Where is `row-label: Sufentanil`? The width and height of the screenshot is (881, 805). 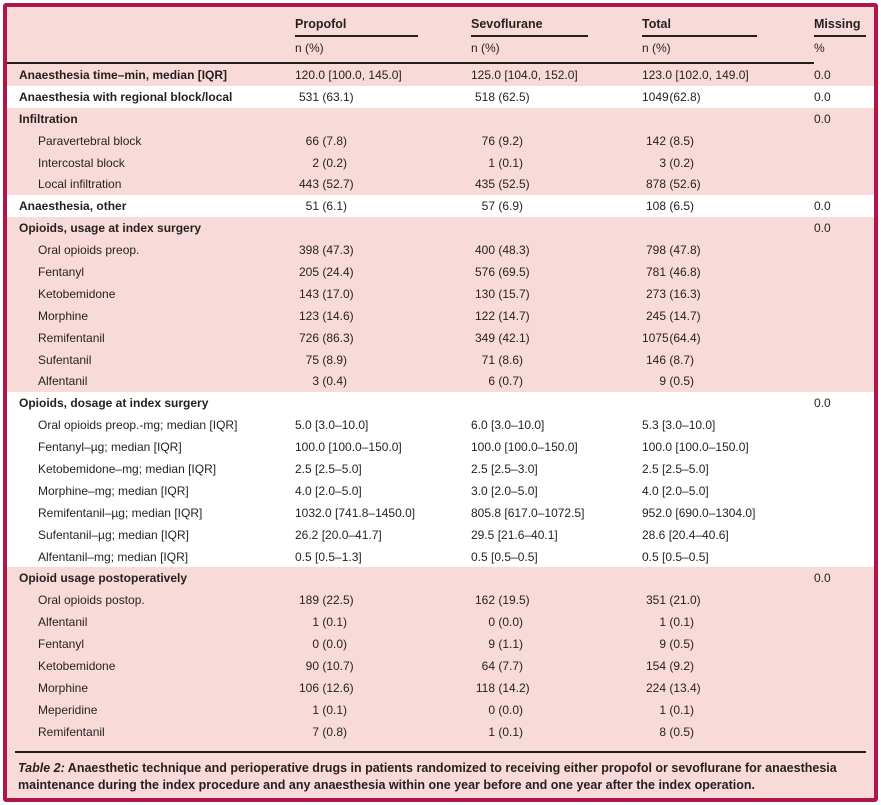 row-label: Sufentanil is located at coordinates (65, 359).